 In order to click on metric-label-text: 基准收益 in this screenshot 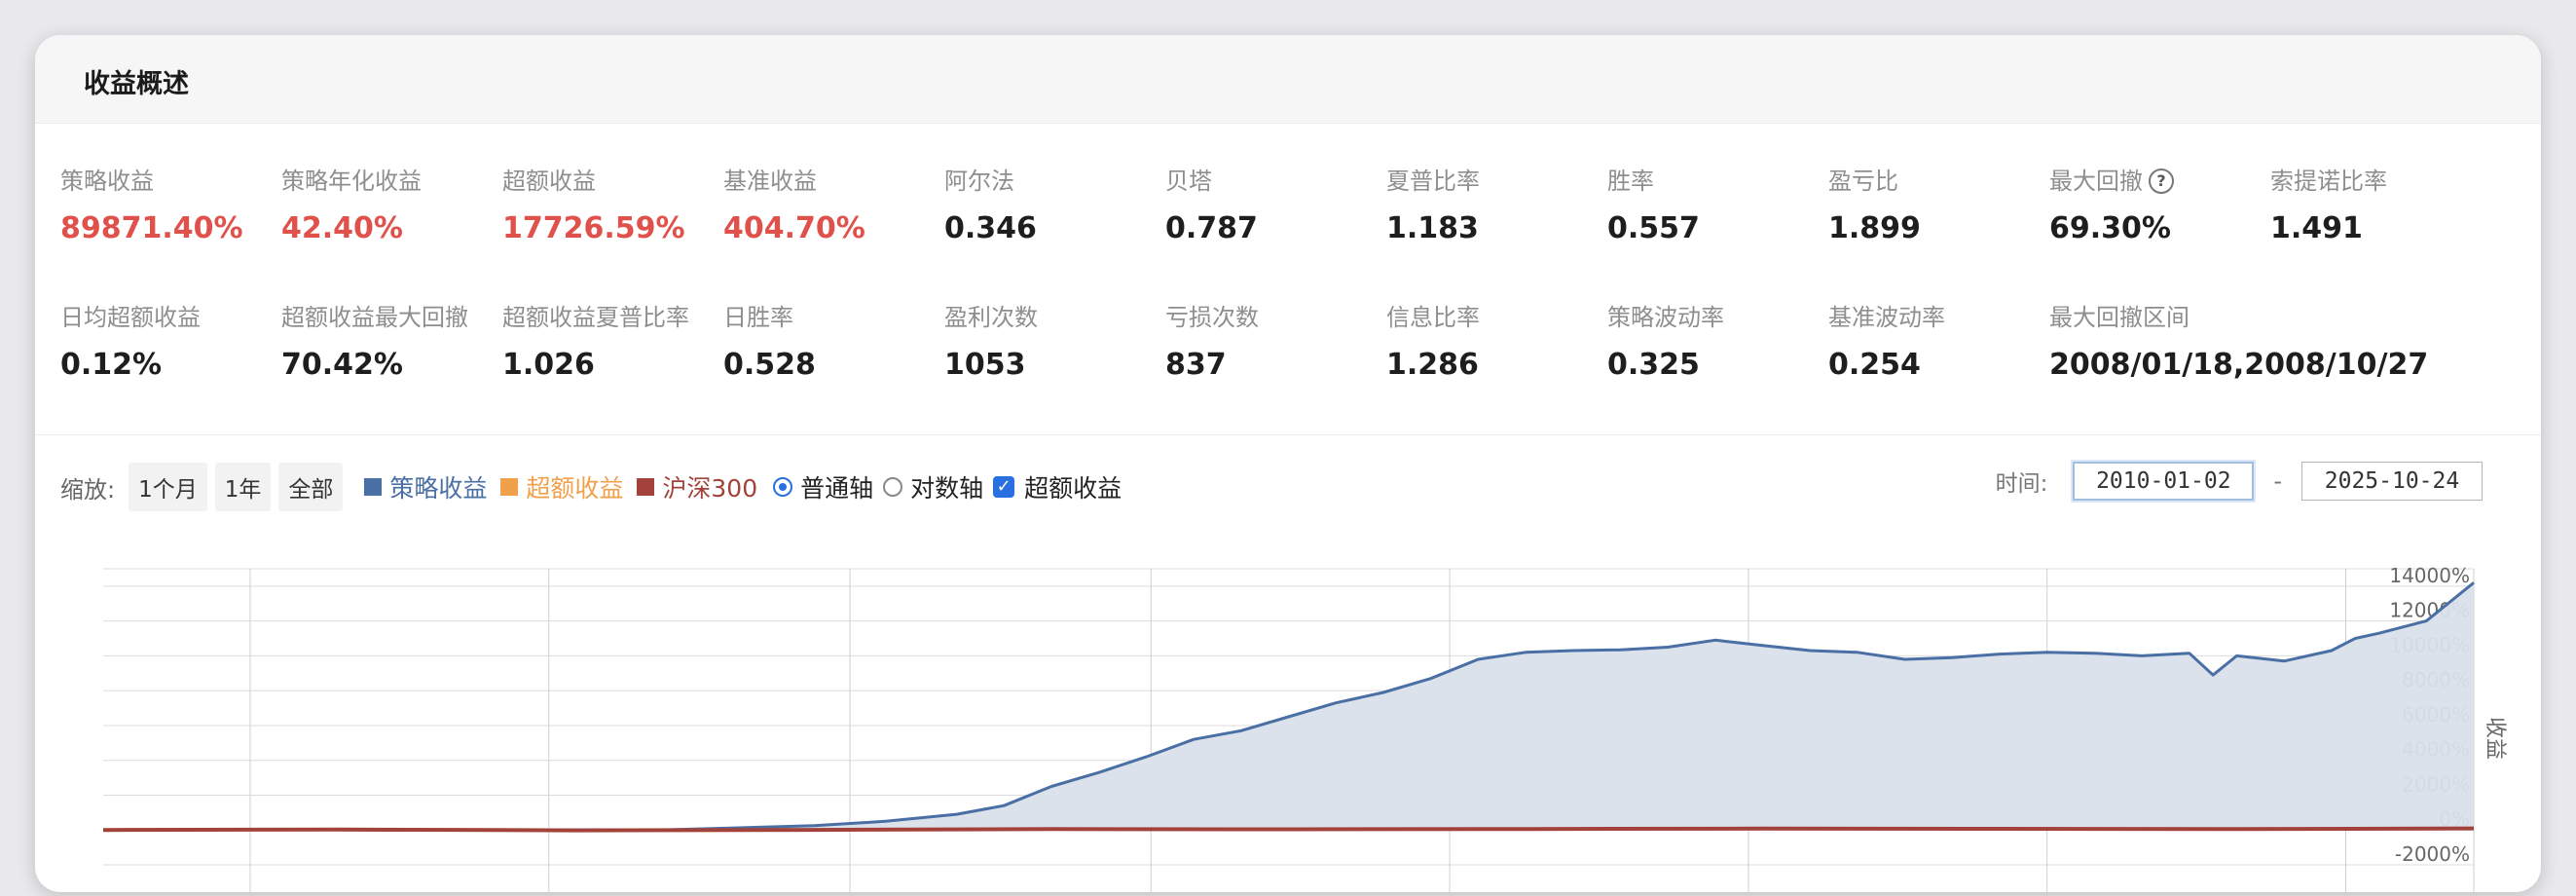, I will do `click(770, 181)`.